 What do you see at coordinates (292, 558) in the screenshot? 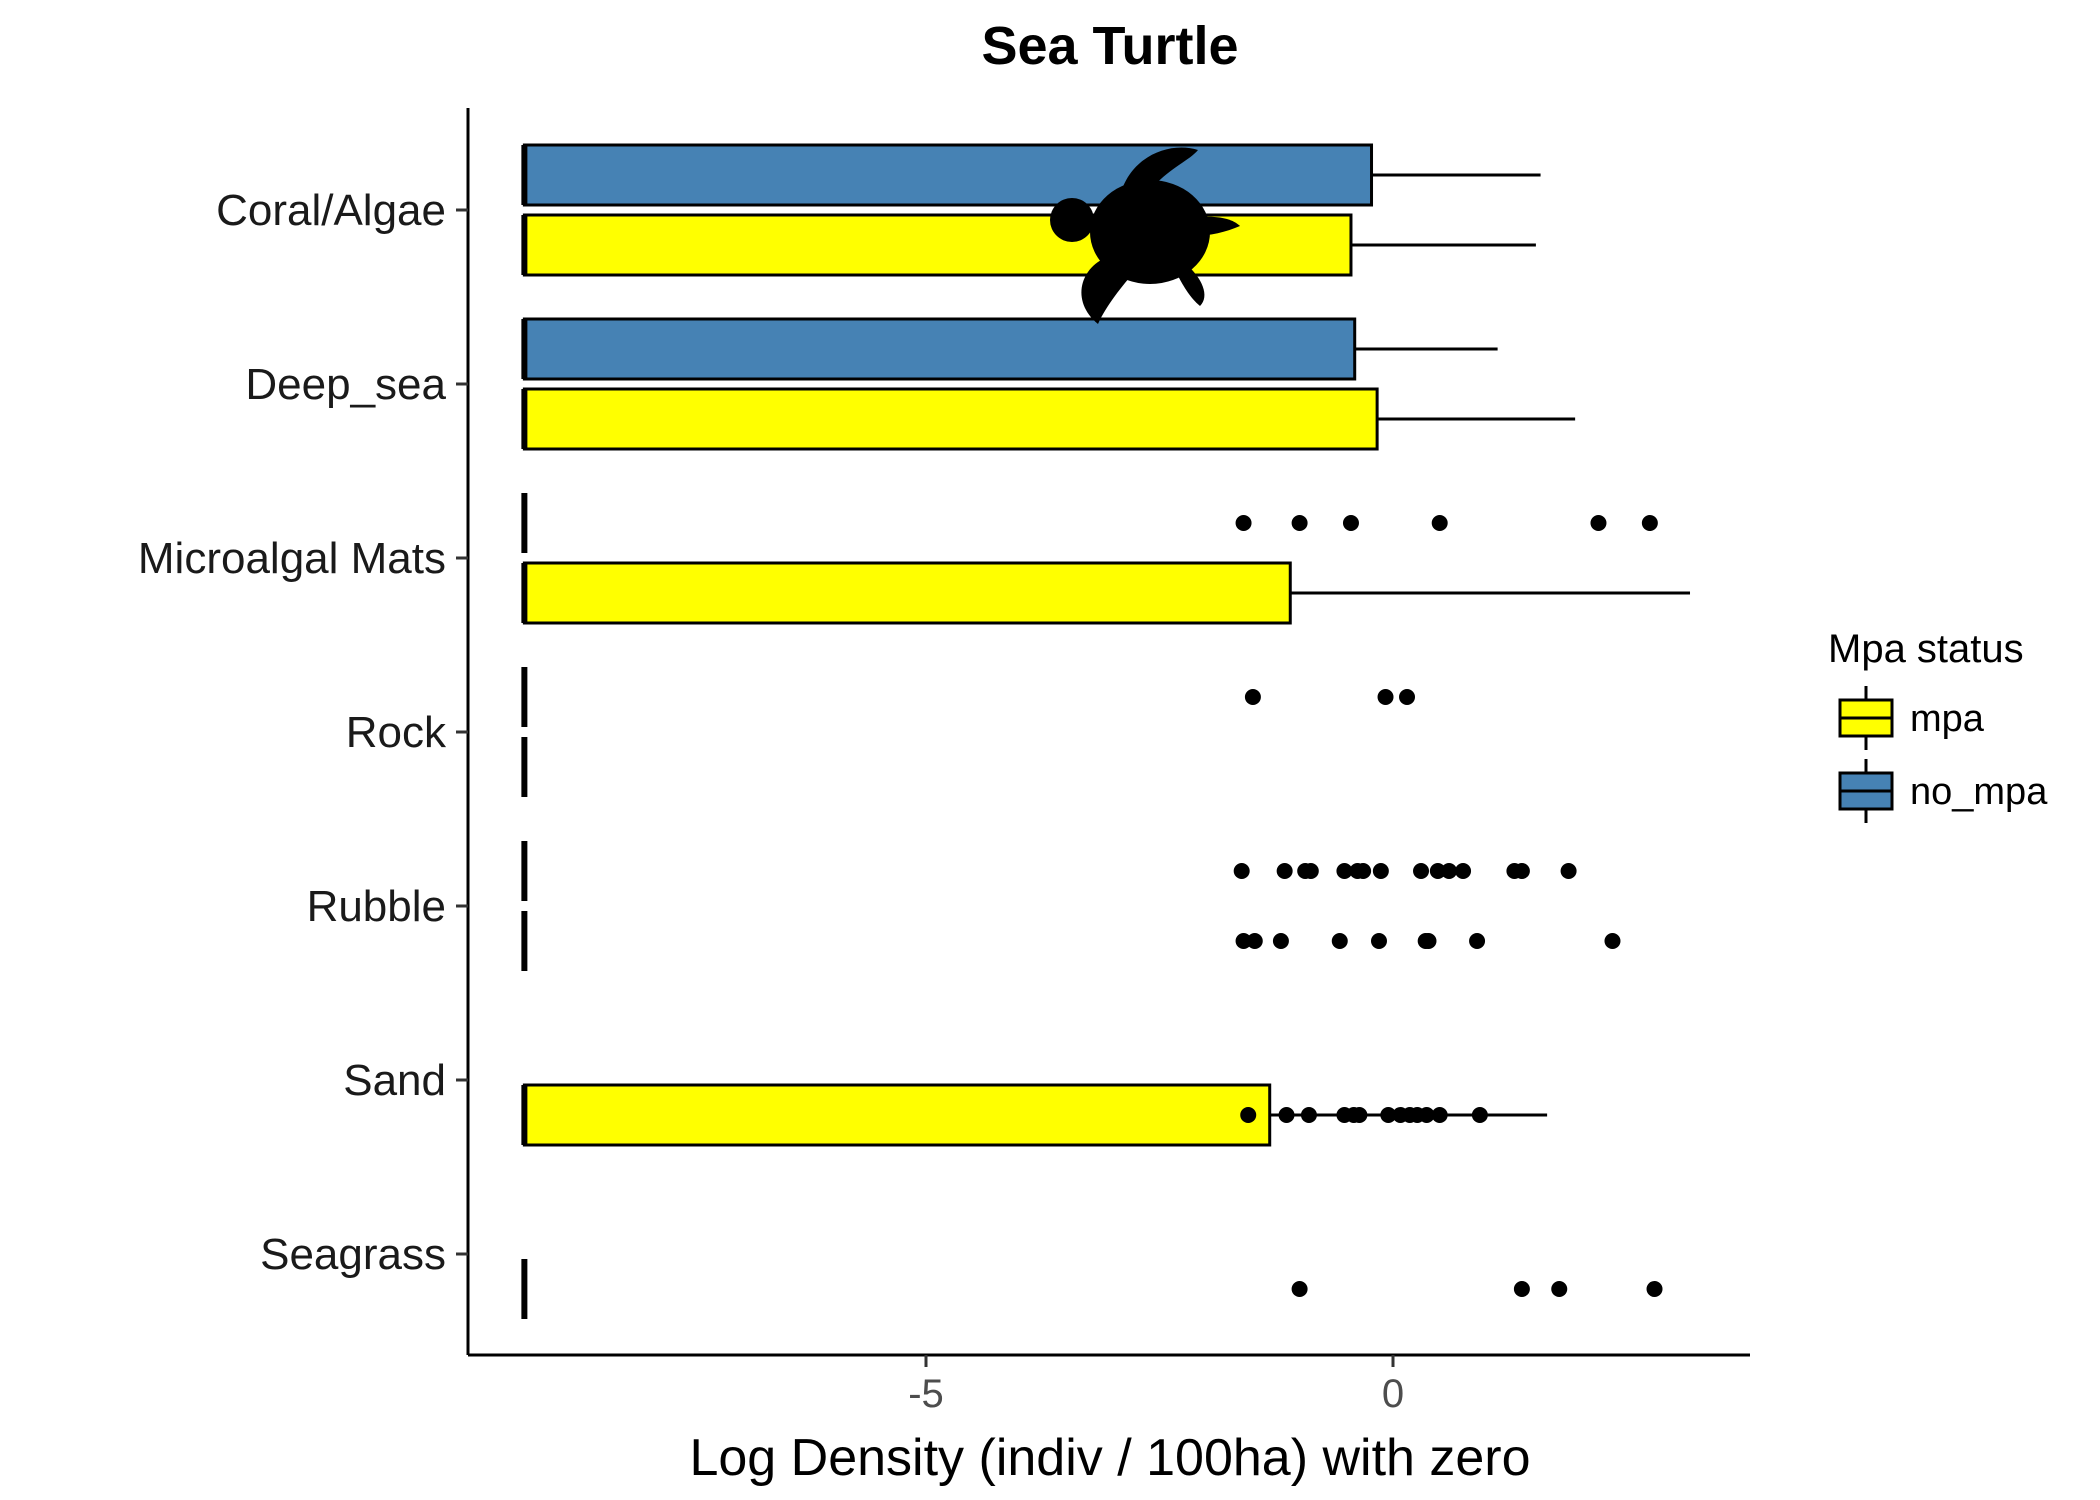
I see `y-tick-label: Microalgal Mats` at bounding box center [292, 558].